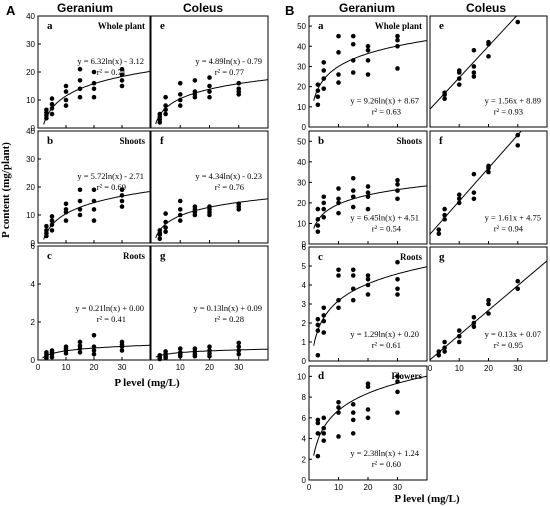  Describe the element at coordinates (162, 26) in the screenshot. I see `panel-a-e-letter: e` at that location.